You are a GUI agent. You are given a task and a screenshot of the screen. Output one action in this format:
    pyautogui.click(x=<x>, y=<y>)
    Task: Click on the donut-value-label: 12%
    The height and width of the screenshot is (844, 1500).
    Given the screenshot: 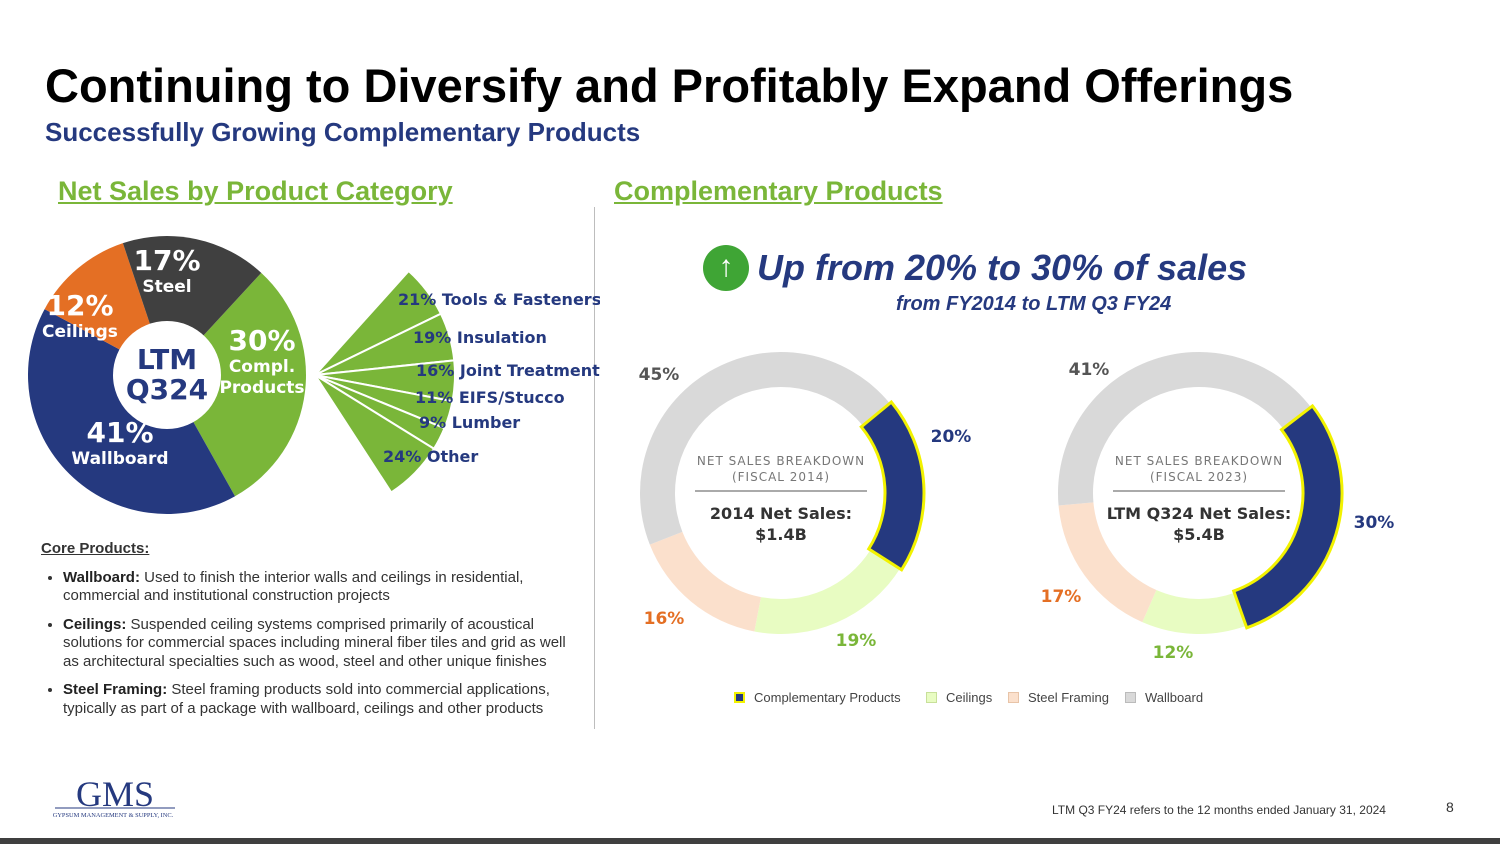 What is the action you would take?
    pyautogui.click(x=1173, y=653)
    